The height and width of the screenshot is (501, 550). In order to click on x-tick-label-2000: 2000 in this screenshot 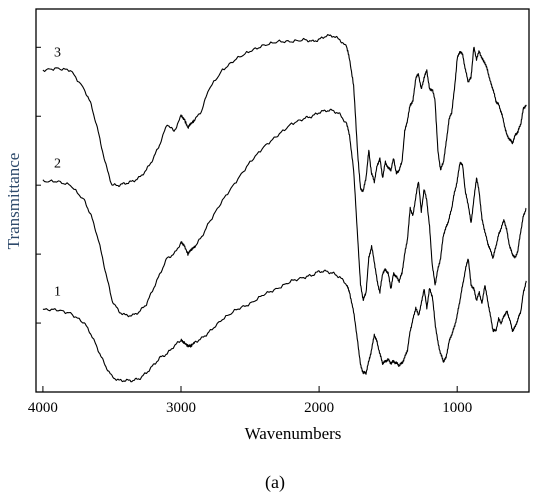, I will do `click(319, 408)`.